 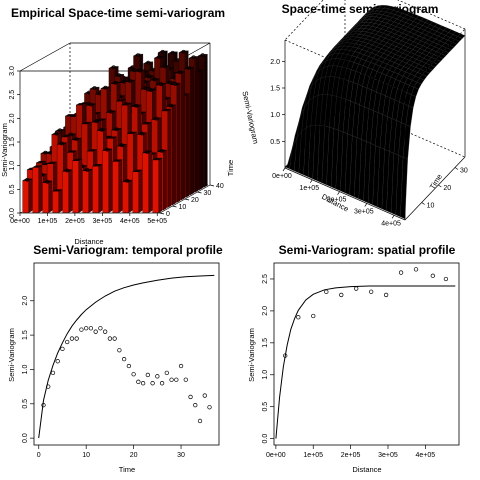 What do you see at coordinates (183, 207) in the screenshot?
I see `empirical-time-tick-label: 10` at bounding box center [183, 207].